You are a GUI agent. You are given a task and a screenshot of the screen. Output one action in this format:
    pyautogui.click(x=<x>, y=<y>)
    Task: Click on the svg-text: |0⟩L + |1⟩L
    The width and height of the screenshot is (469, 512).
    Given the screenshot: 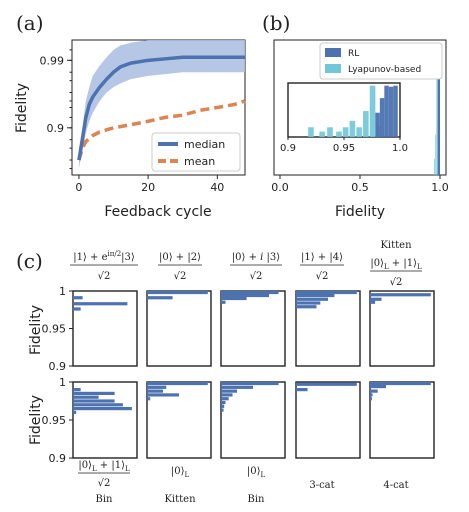 What is the action you would take?
    pyautogui.click(x=104, y=466)
    